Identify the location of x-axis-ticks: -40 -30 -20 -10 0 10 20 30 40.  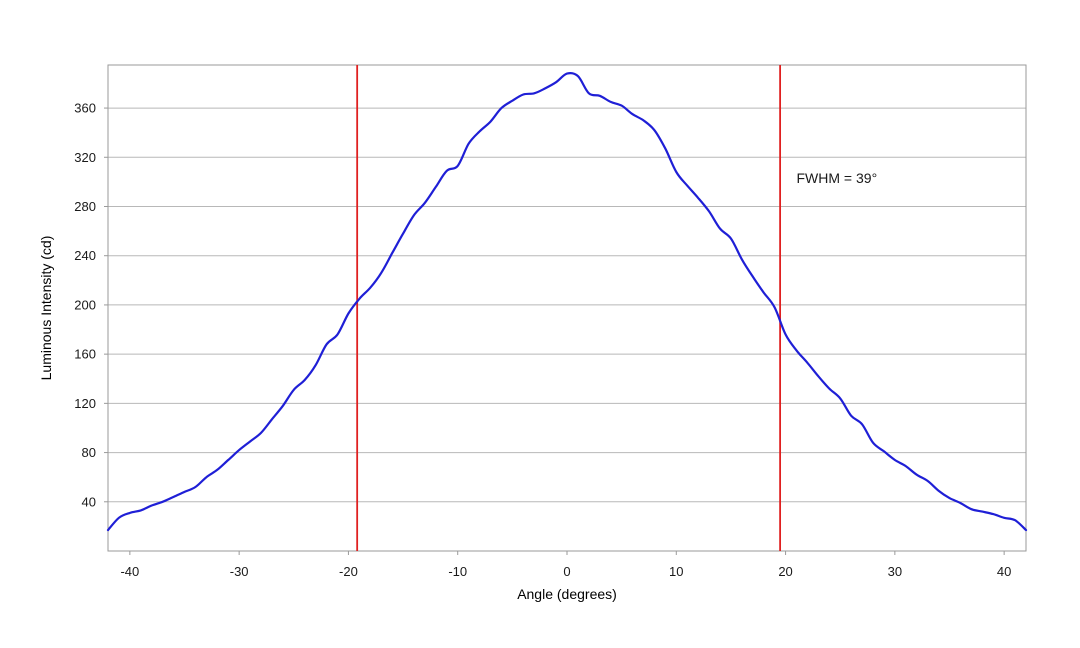
(565, 565).